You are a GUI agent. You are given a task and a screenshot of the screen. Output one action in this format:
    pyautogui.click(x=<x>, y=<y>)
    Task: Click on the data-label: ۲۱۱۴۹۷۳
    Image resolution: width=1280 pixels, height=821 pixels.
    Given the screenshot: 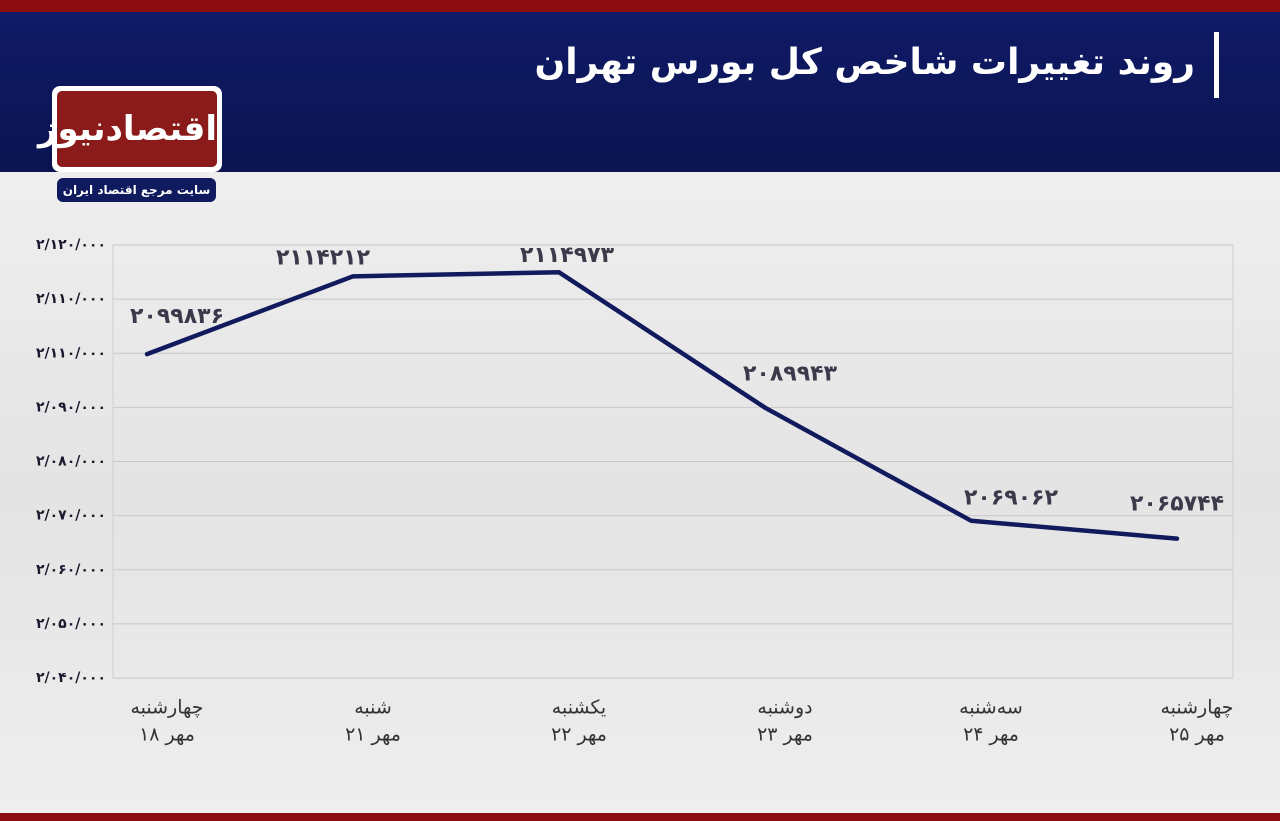 What is the action you would take?
    pyautogui.click(x=567, y=255)
    